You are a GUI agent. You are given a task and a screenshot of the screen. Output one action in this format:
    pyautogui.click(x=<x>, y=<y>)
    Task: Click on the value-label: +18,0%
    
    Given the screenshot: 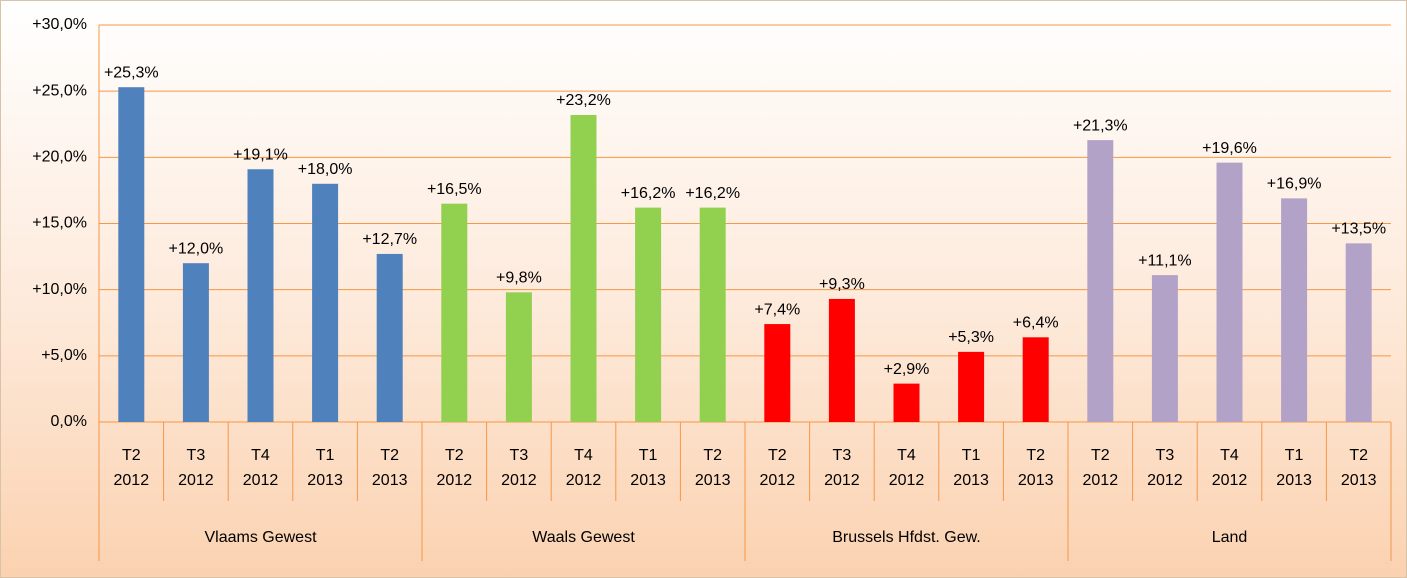 What is the action you would take?
    pyautogui.click(x=325, y=169)
    